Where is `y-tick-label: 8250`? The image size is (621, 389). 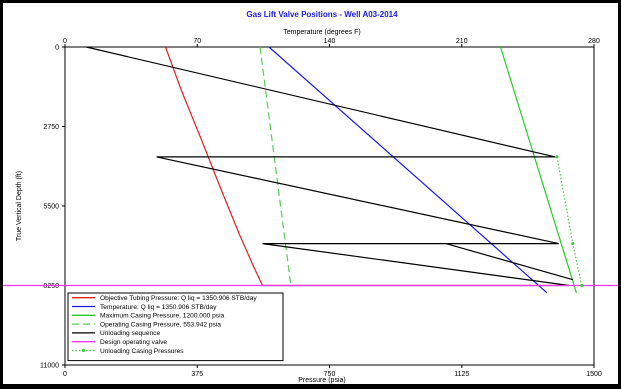 y-tick-label: 8250 is located at coordinates (51, 286).